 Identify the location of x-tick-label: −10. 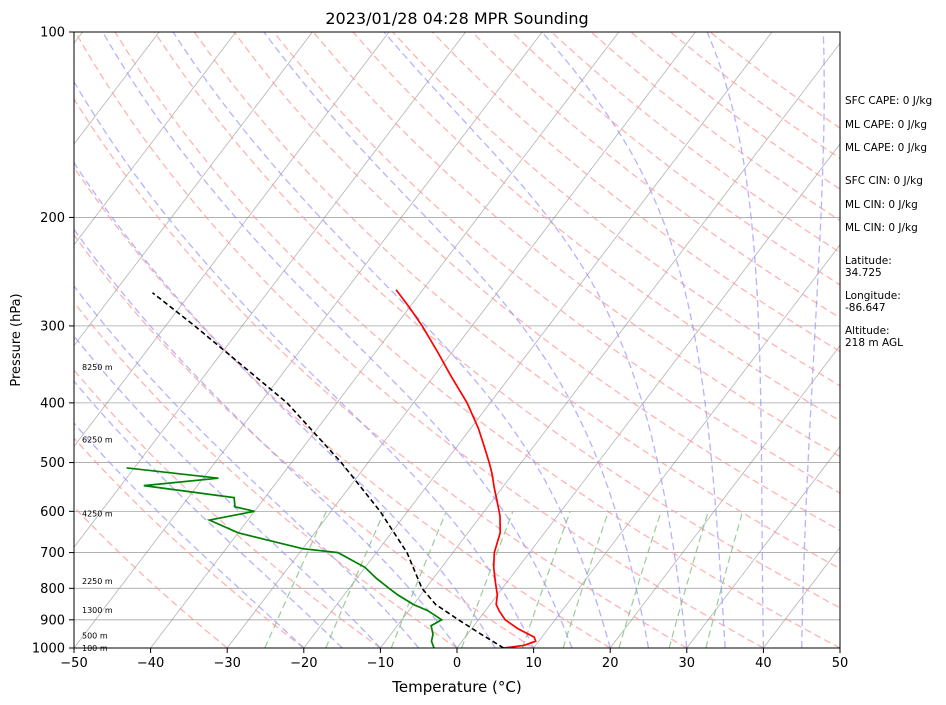
(380, 663).